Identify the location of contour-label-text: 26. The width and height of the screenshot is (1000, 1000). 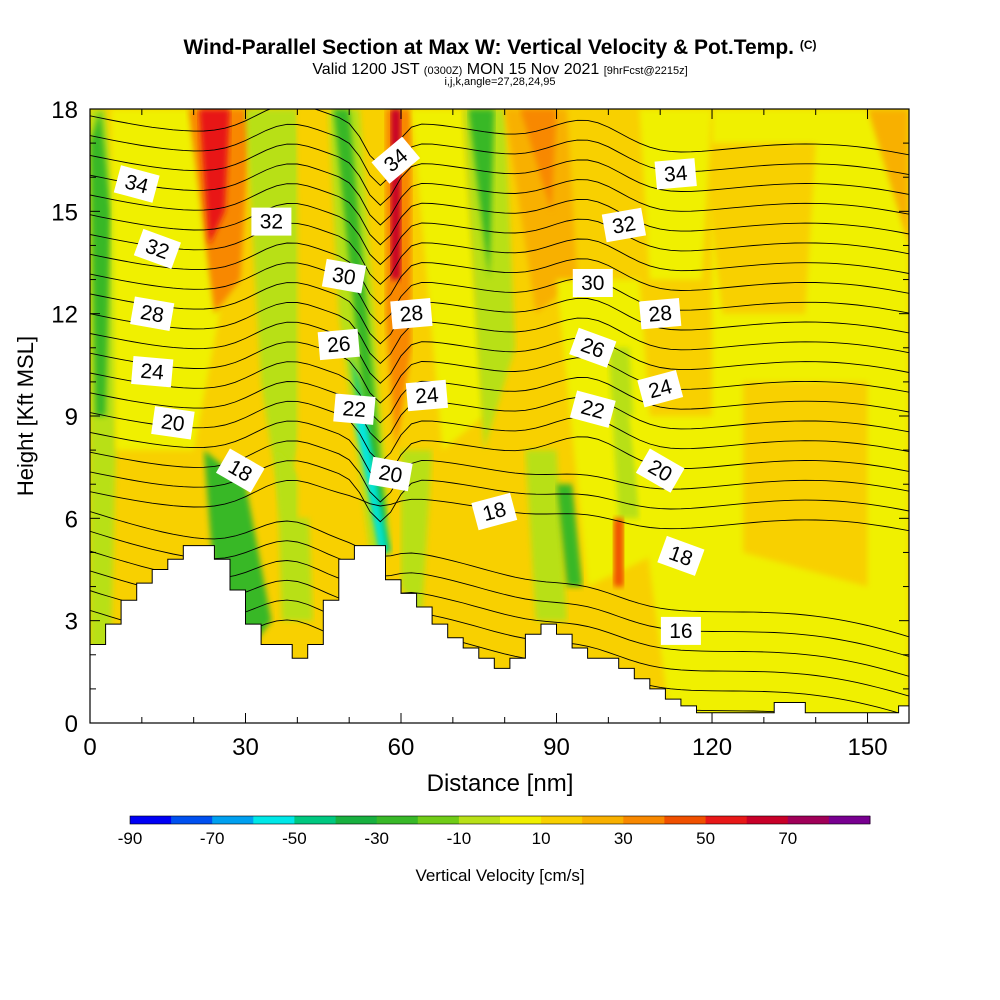
(338, 344).